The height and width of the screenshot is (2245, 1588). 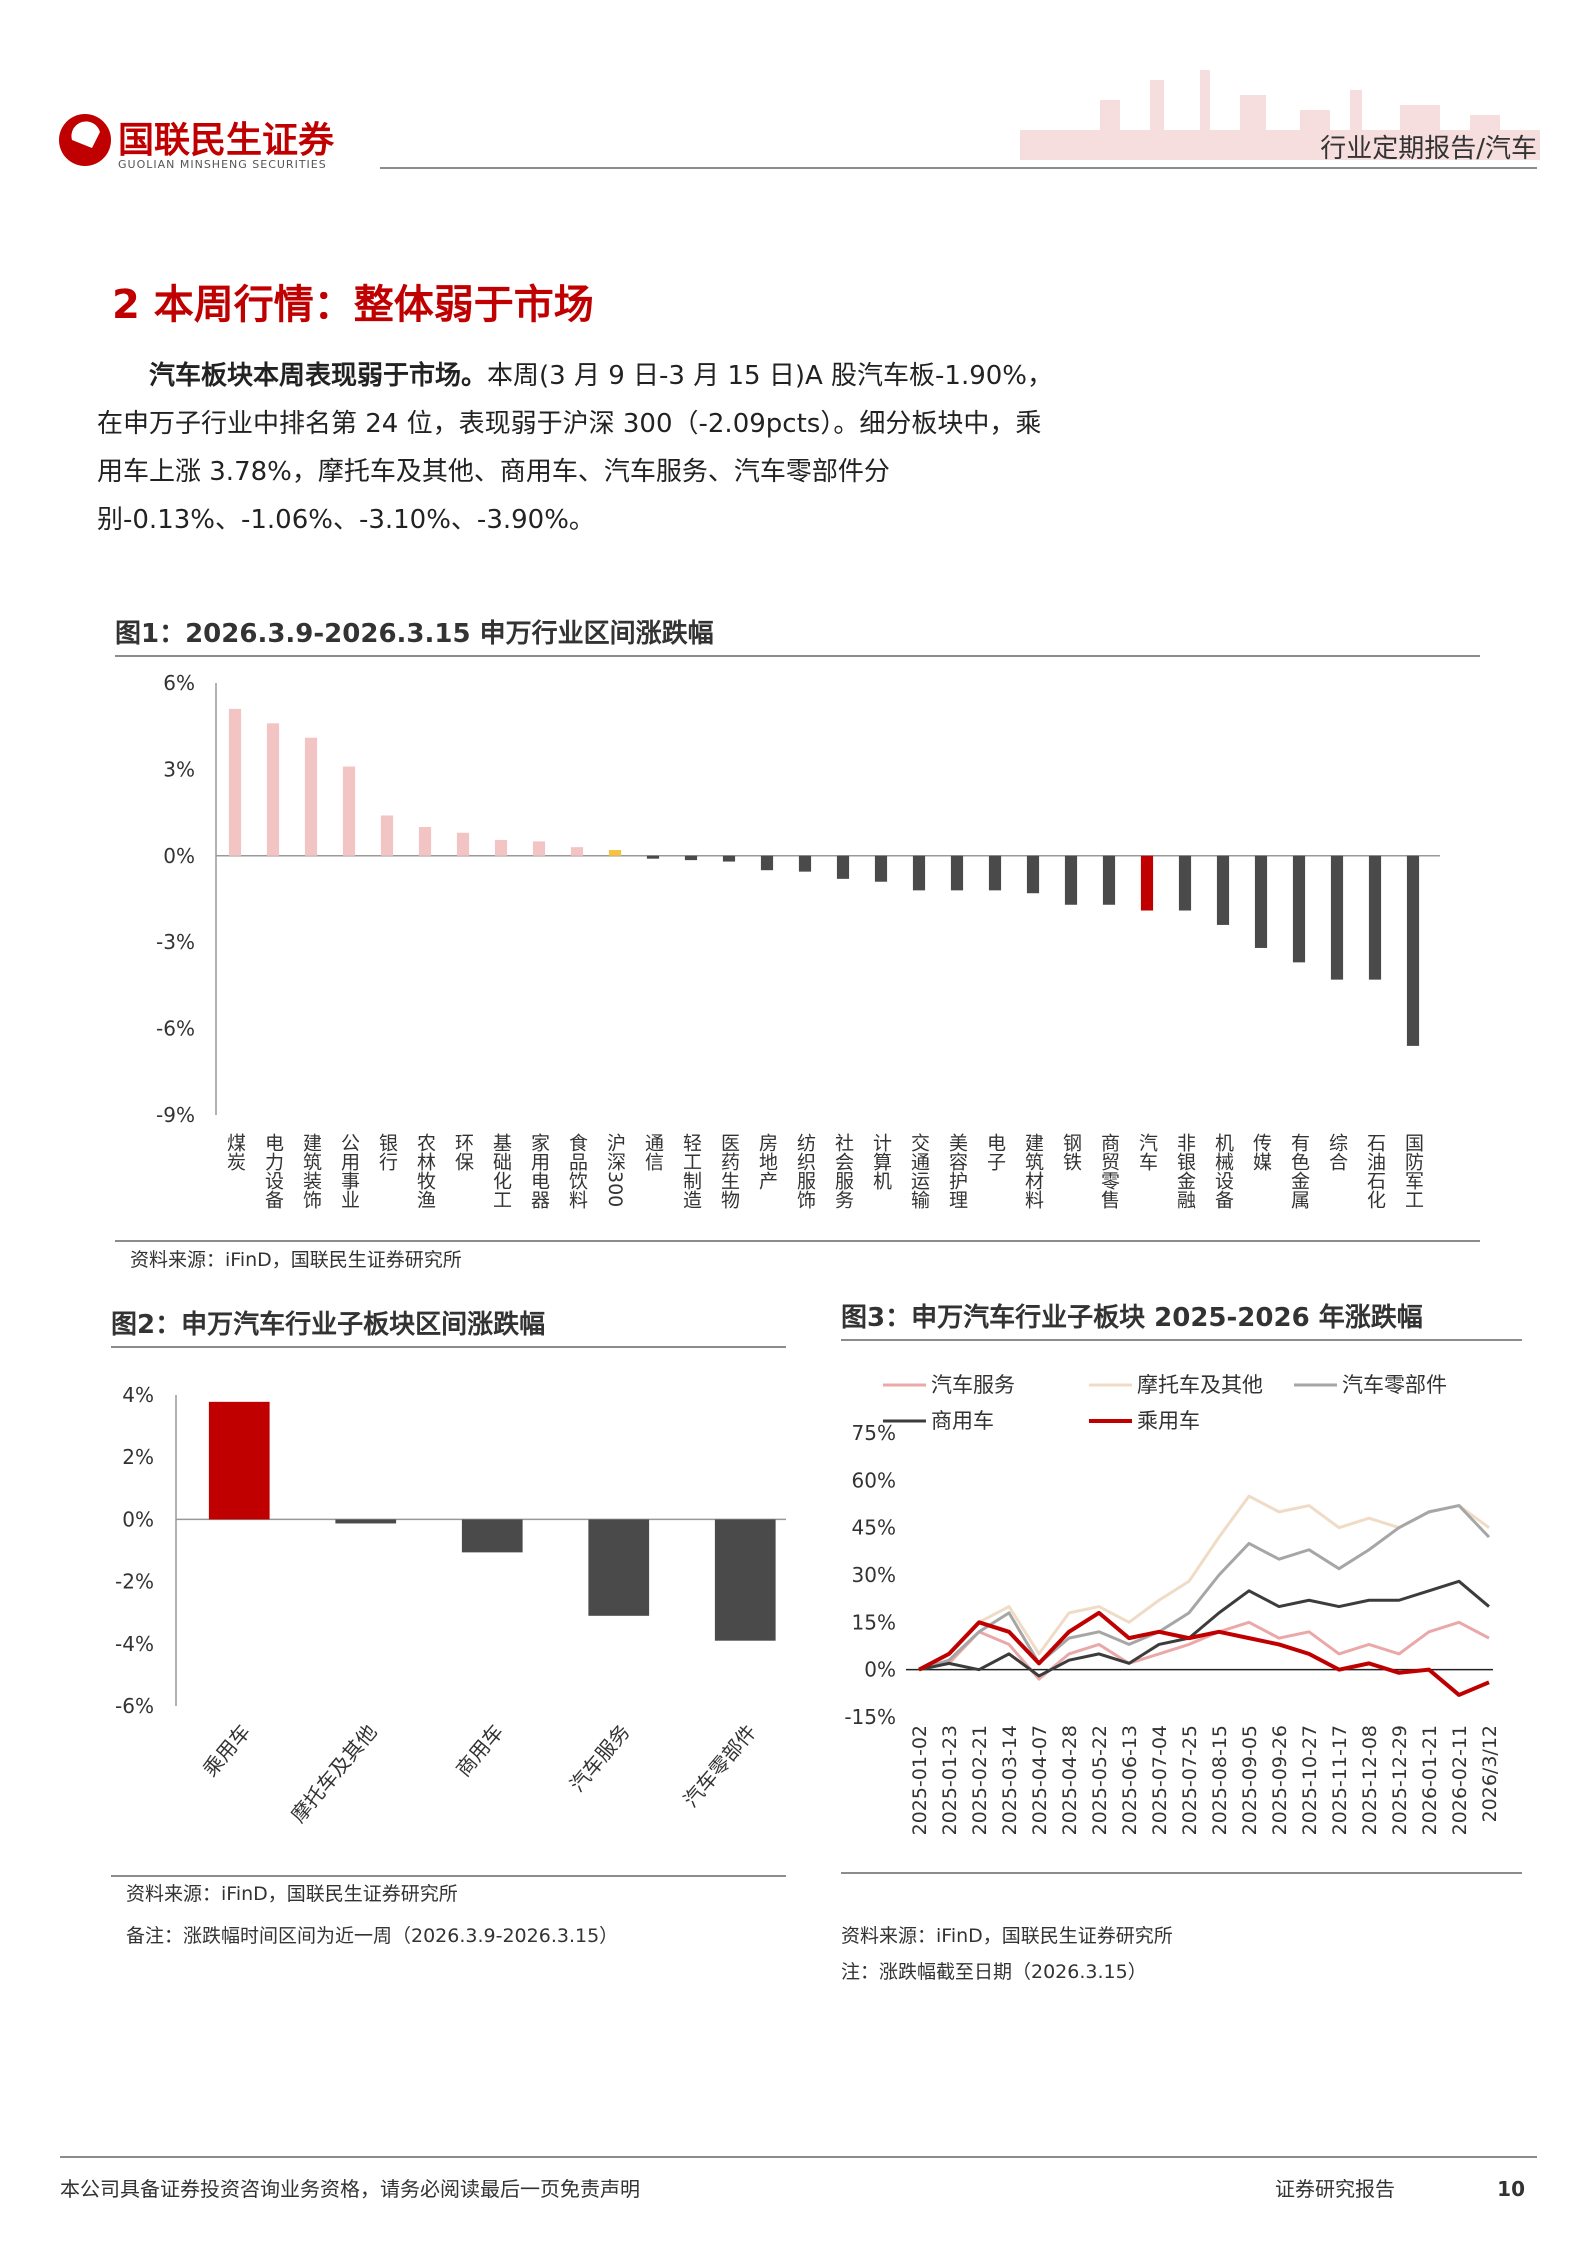 What do you see at coordinates (729, 1171) in the screenshot?
I see `x-tick-label: 医药生物` at bounding box center [729, 1171].